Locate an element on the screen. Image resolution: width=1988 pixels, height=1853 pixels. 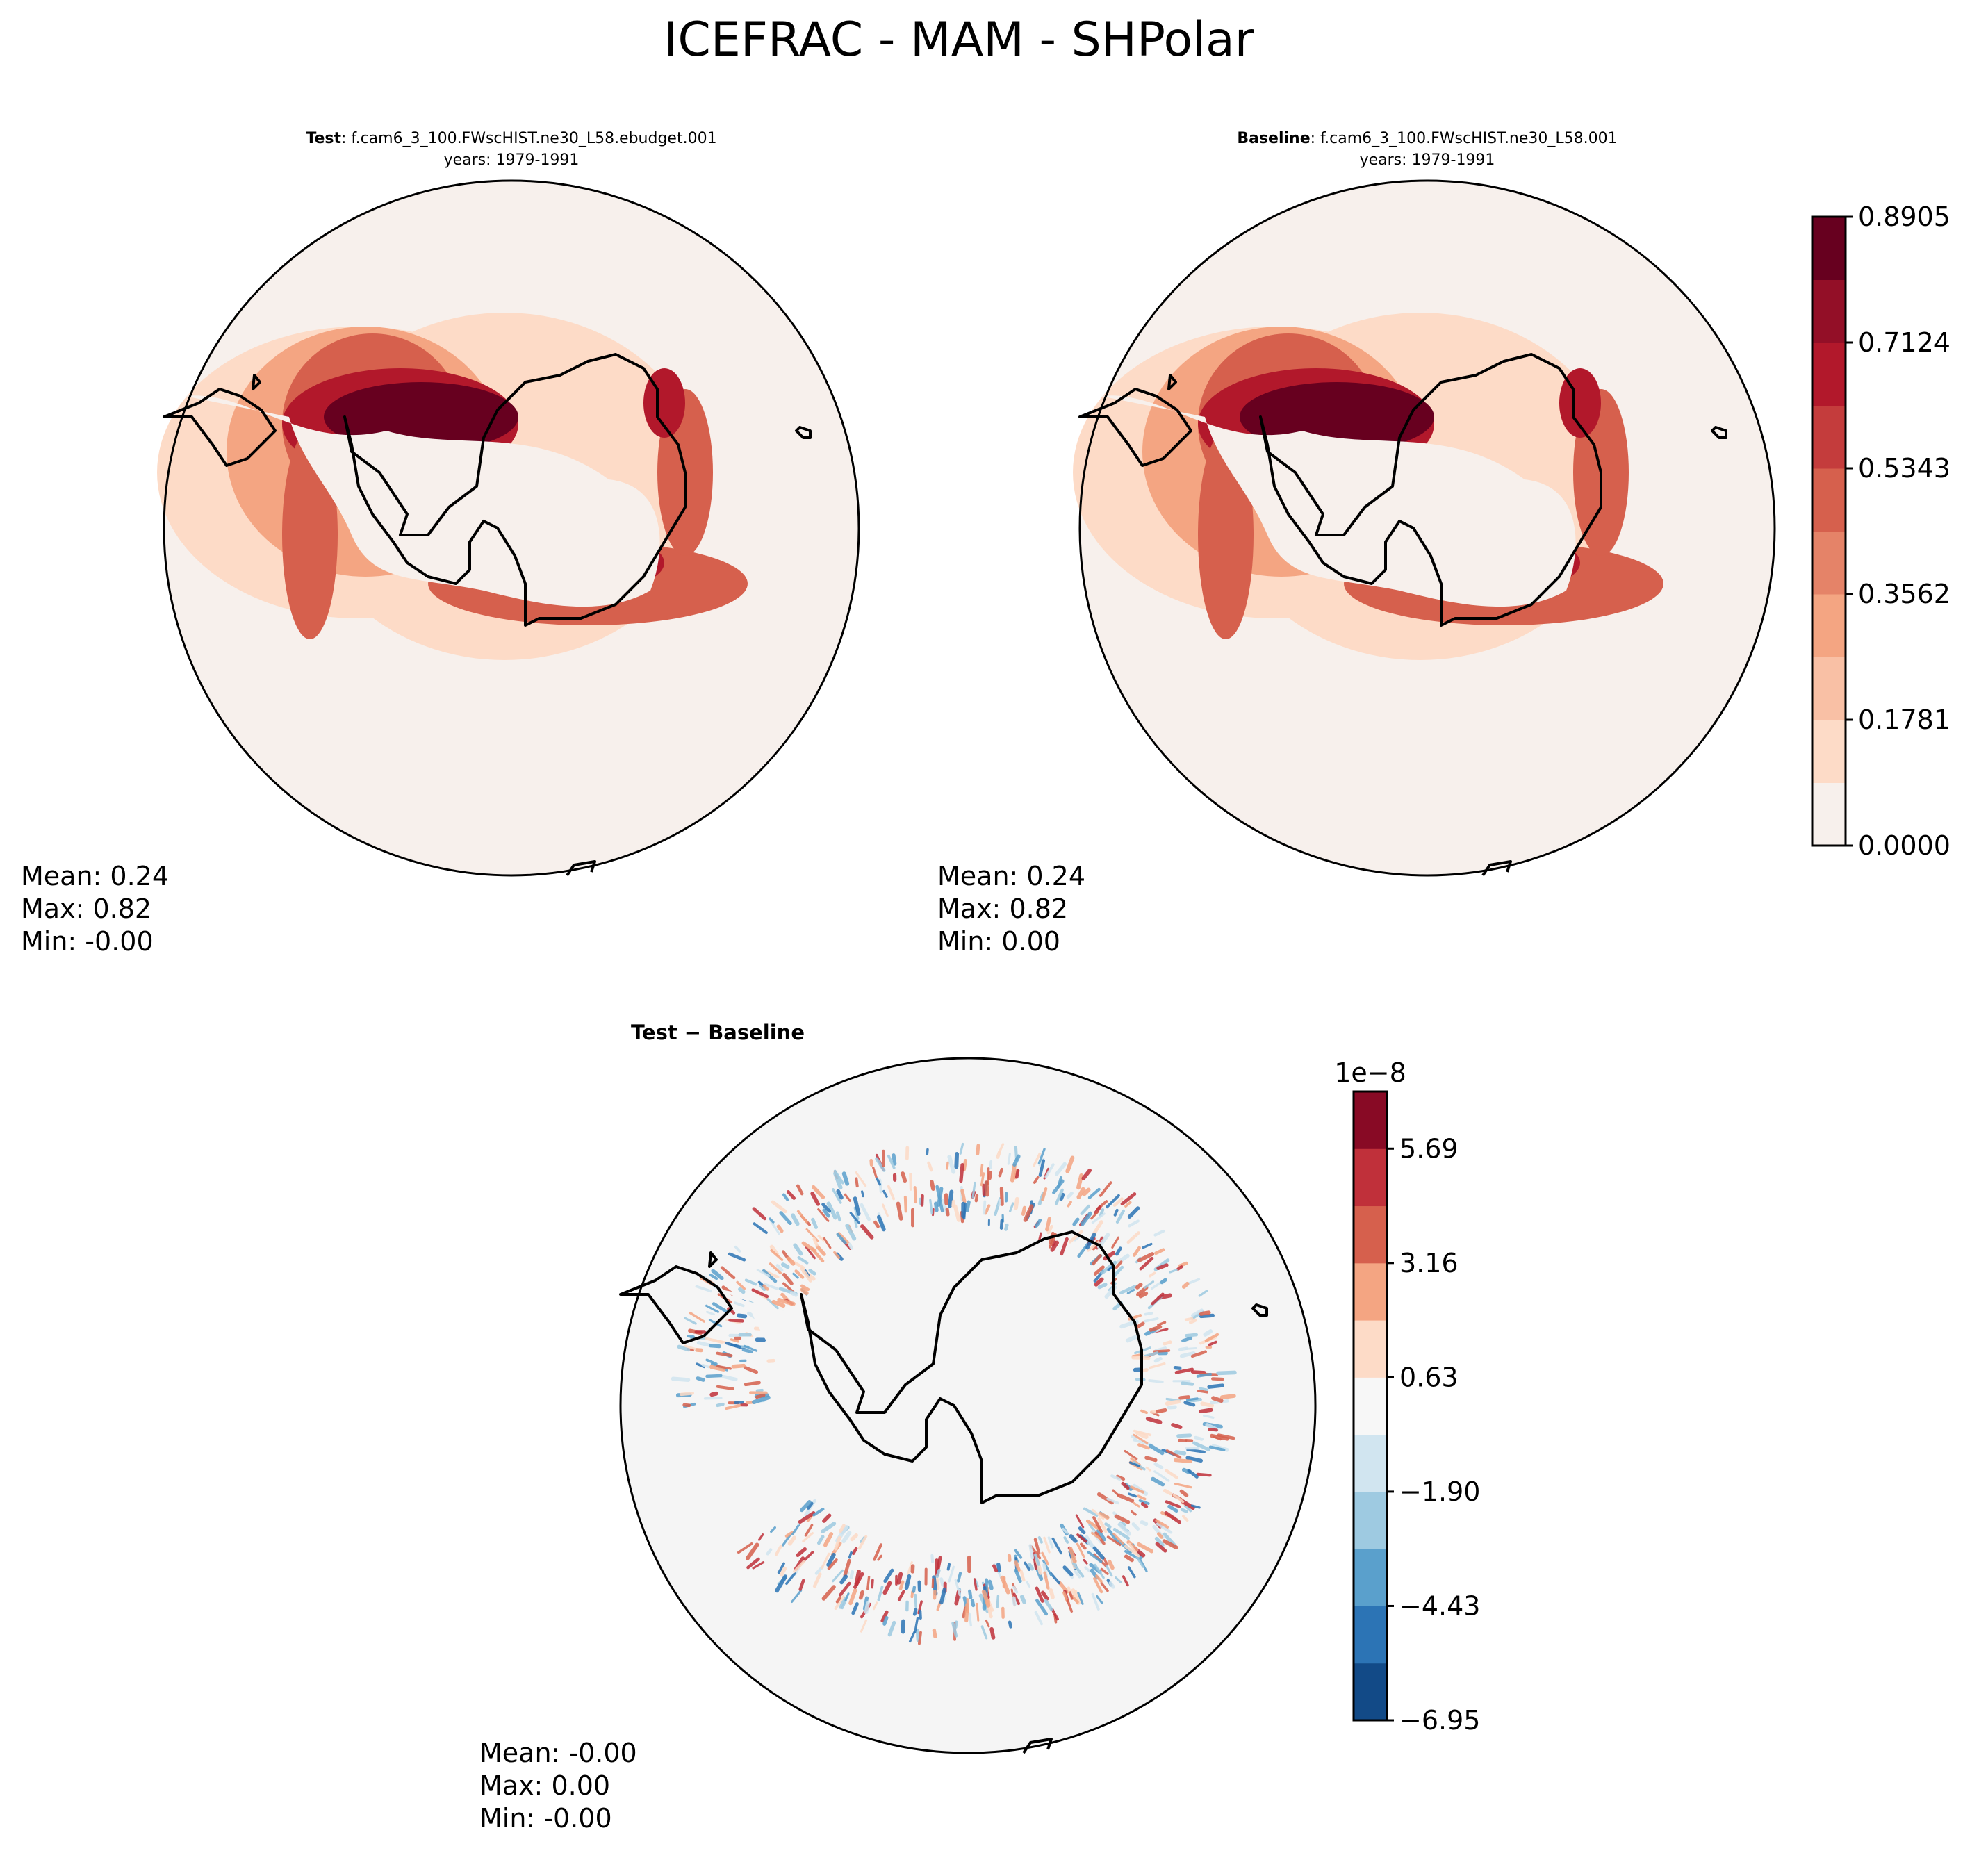
map-diff is located at coordinates (968, 1405).